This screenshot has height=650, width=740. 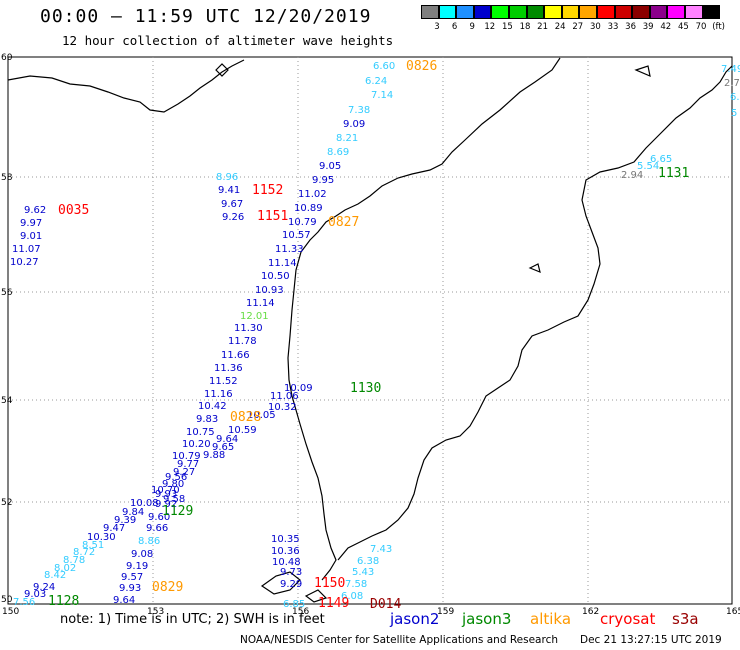 I want to click on wave-height-value: 9.67, so click(x=232, y=204).